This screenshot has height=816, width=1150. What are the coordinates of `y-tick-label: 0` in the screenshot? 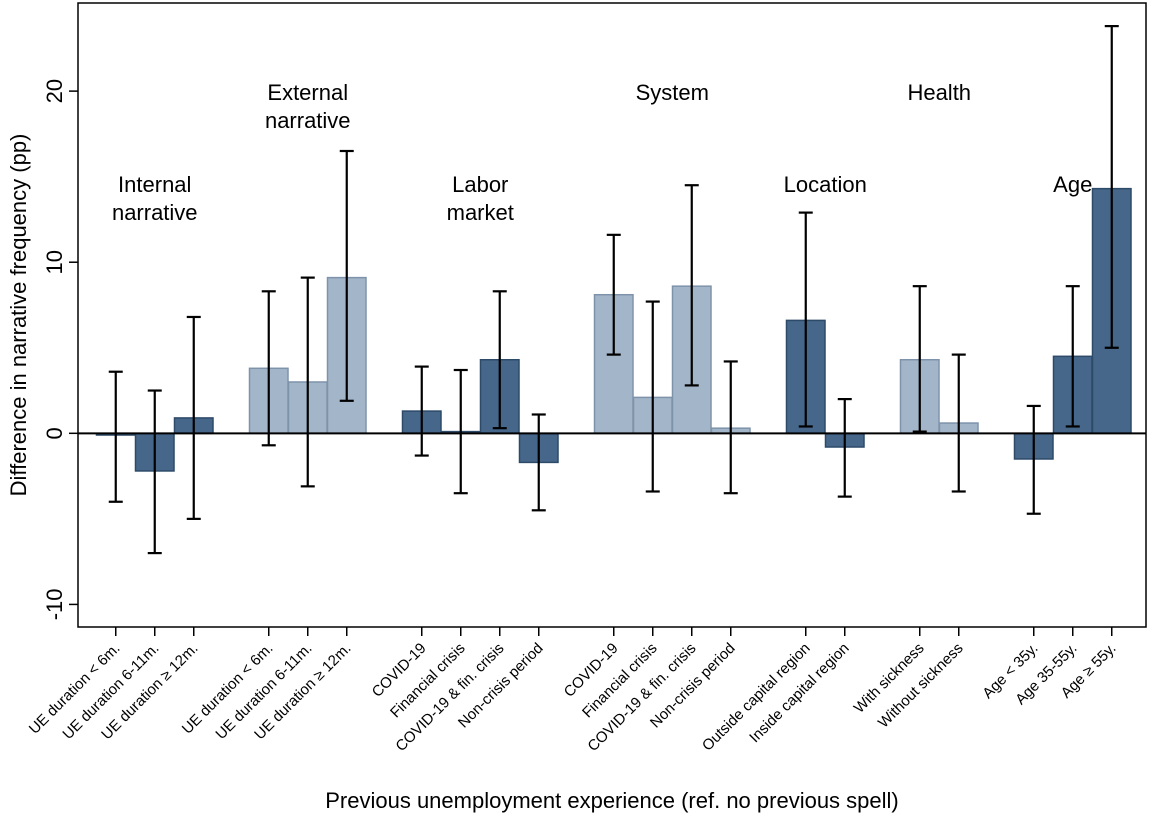 It's located at (54, 433).